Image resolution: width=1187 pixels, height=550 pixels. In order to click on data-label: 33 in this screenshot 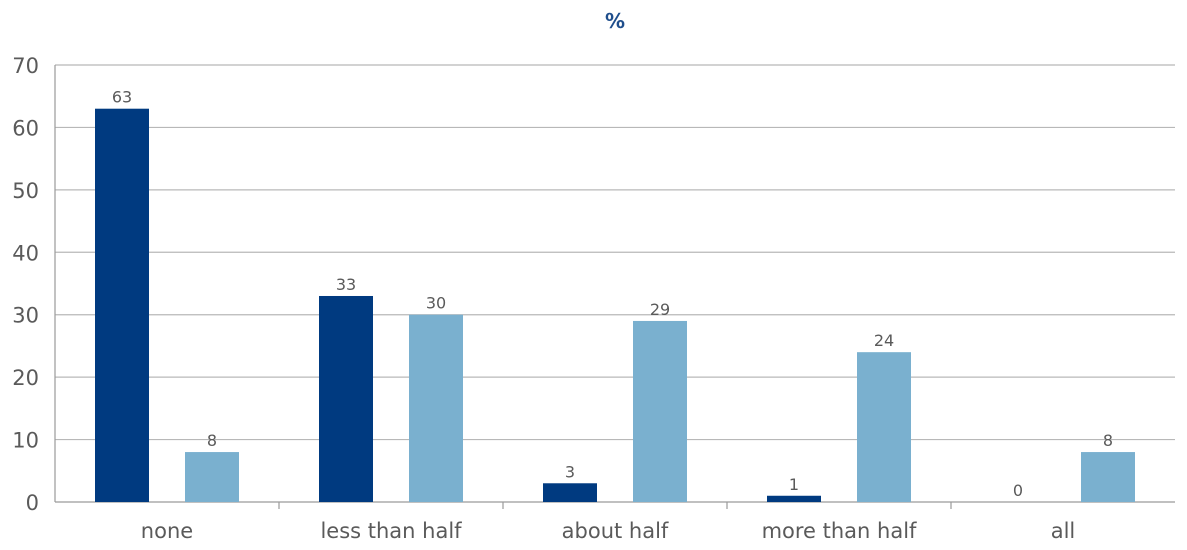, I will do `click(346, 284)`.